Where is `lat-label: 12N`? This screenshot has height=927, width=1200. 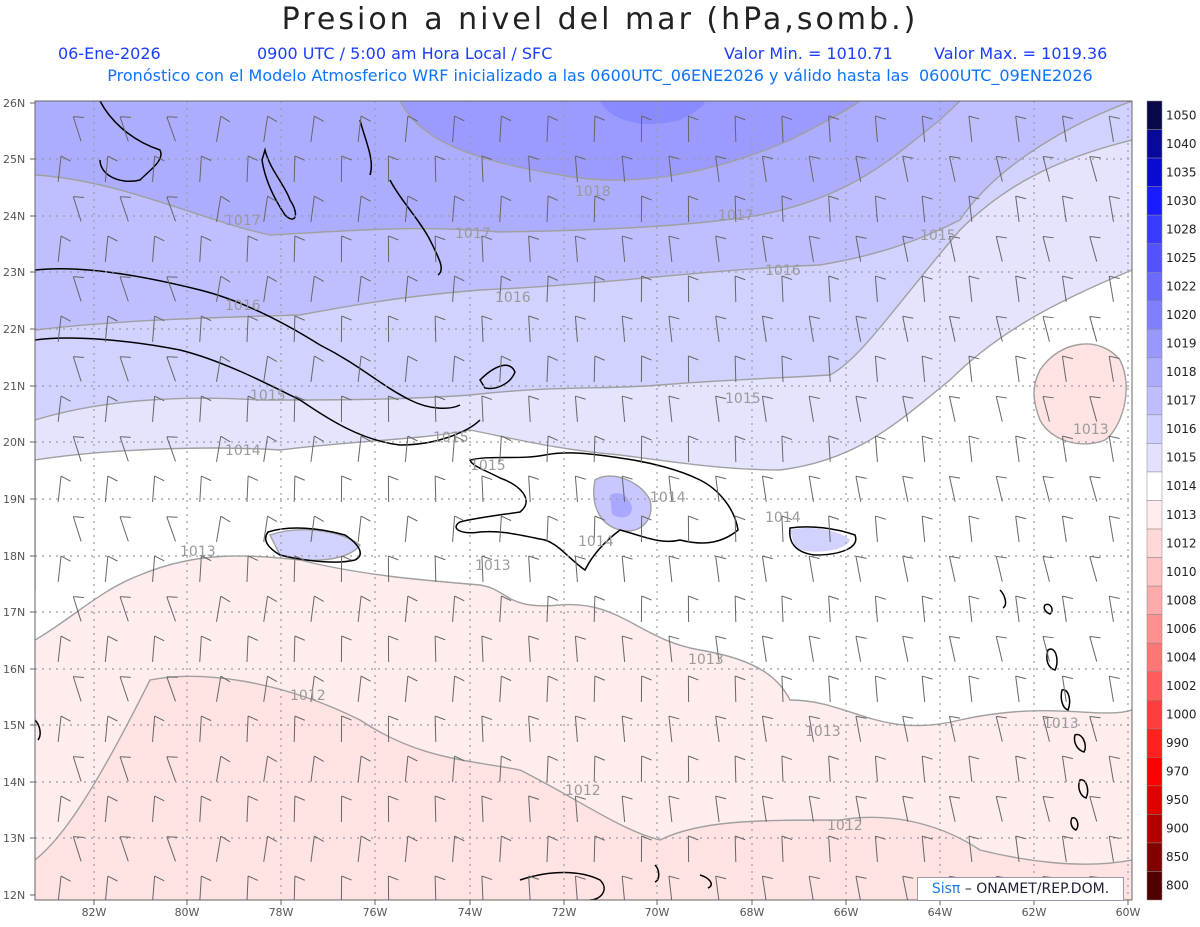
lat-label: 12N is located at coordinates (14, 895).